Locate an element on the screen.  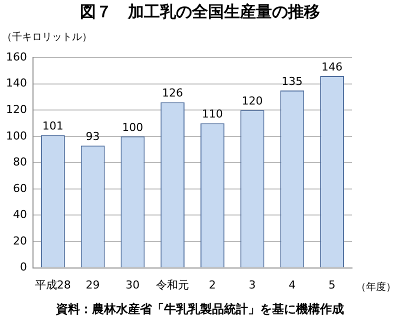
y-tick-label: 40 is located at coordinates (19, 215).